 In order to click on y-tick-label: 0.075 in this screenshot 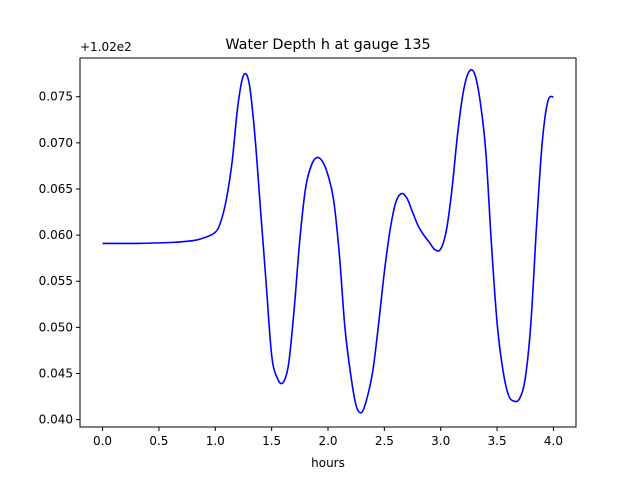, I will do `click(56, 97)`.